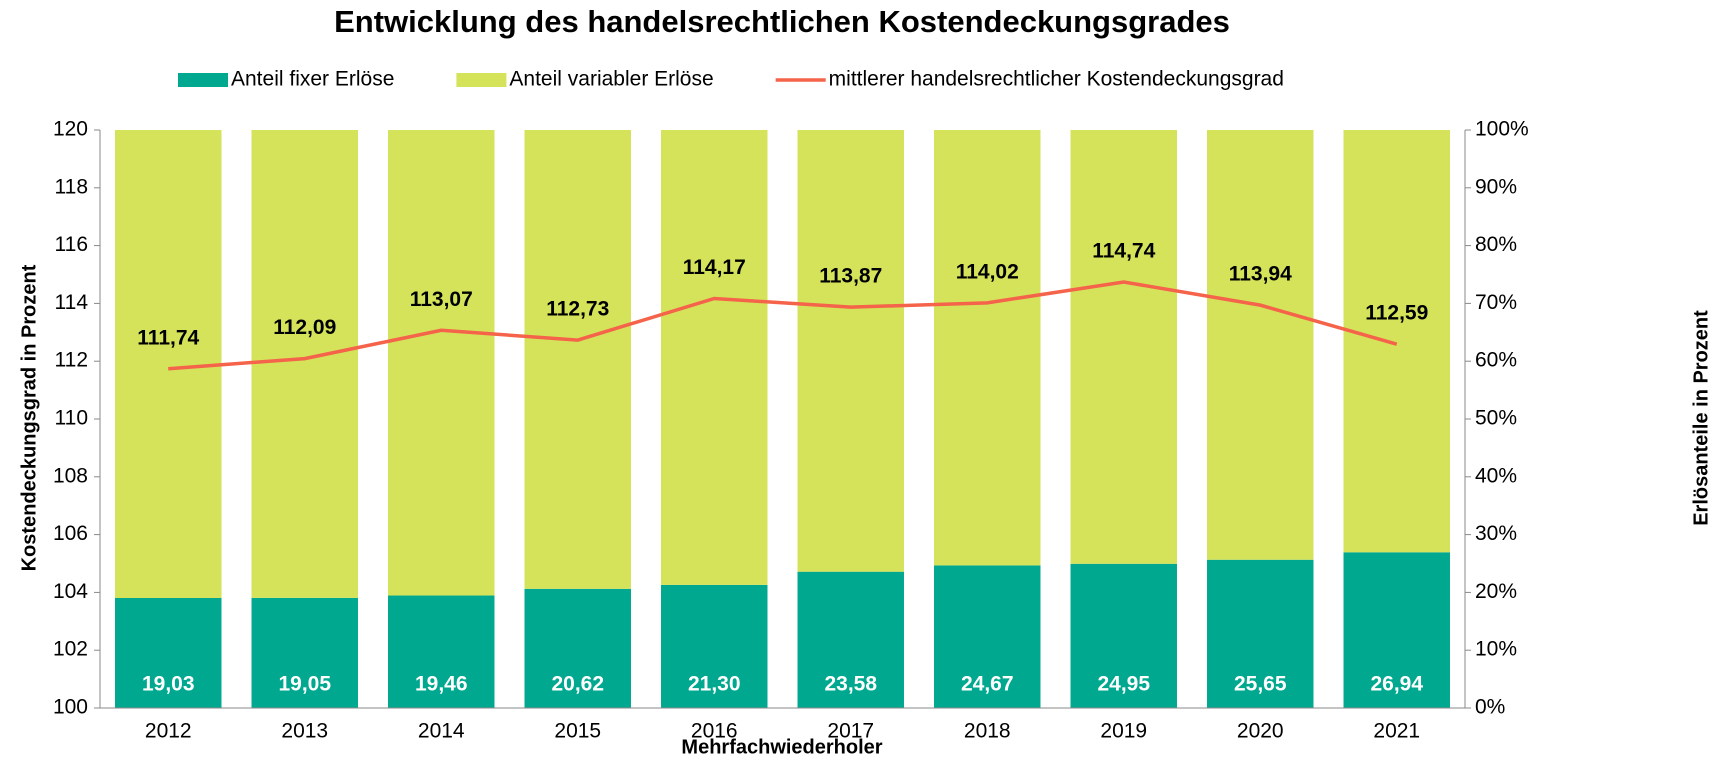 The image size is (1719, 765). What do you see at coordinates (1123, 731) in the screenshot?
I see `x-tick-label: 2019` at bounding box center [1123, 731].